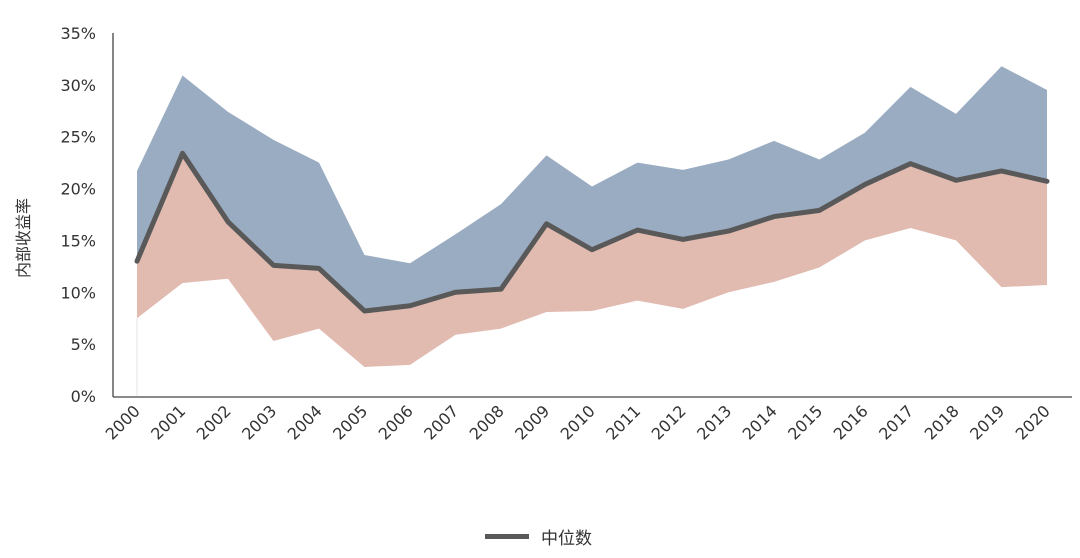  I want to click on x-tick-label: 2002, so click(214, 422).